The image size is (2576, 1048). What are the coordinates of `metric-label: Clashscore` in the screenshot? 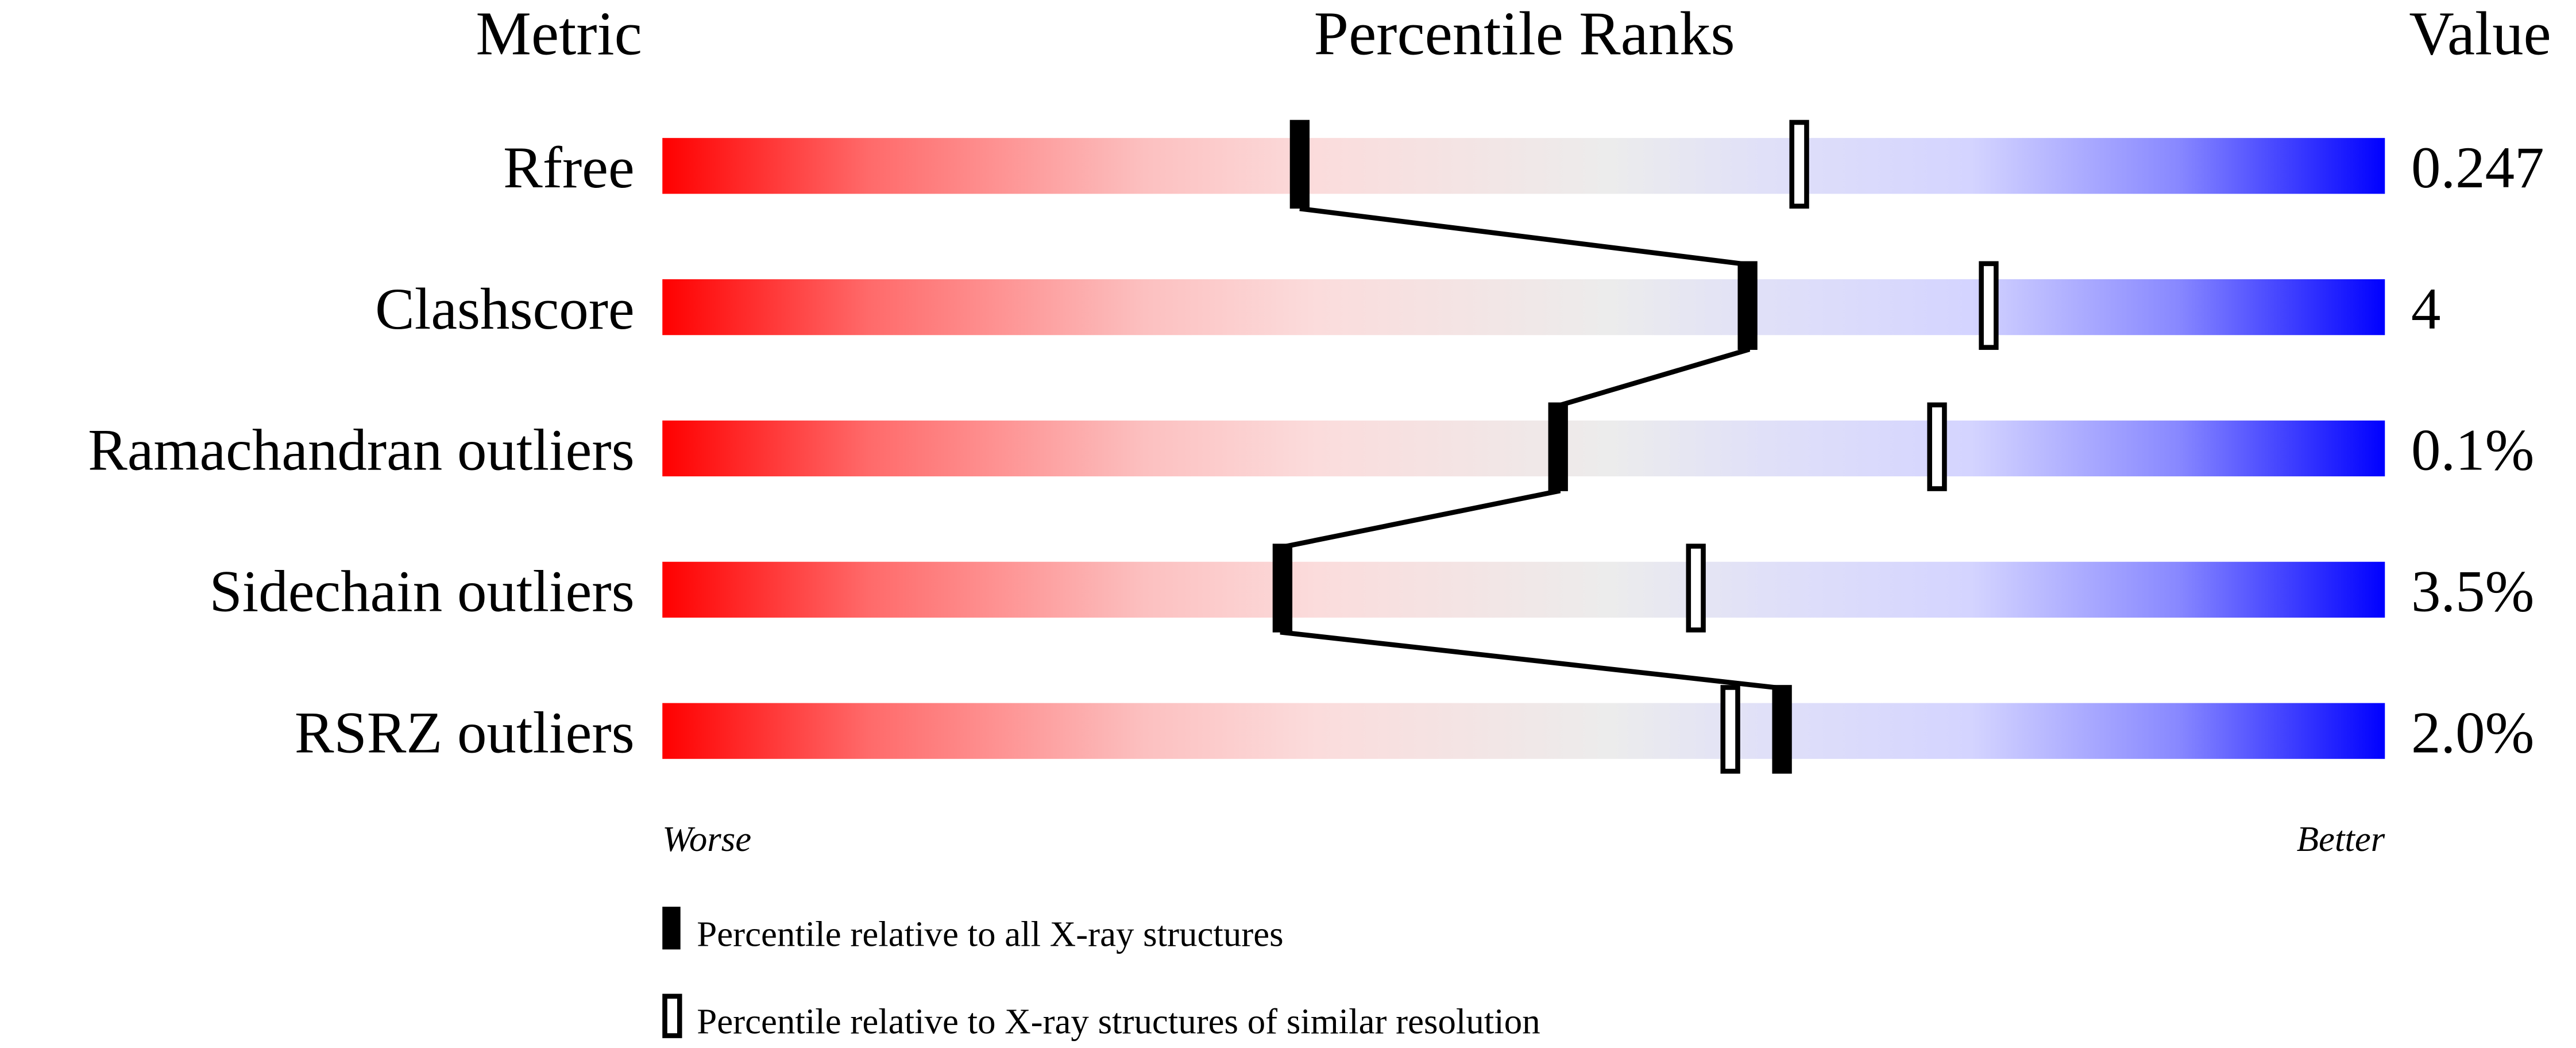 It's located at (505, 309).